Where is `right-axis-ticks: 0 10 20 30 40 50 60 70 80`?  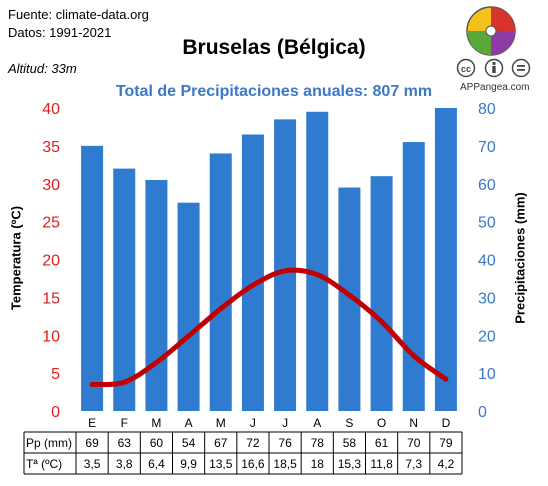
right-axis-ticks: 0 10 20 30 40 50 60 70 80 is located at coordinates (487, 261).